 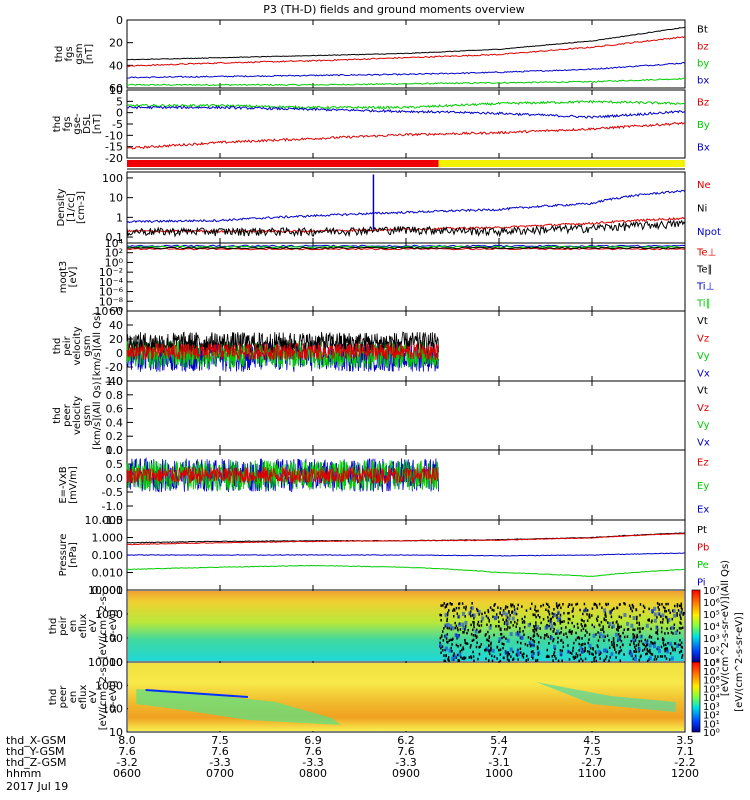 I want to click on y-axis-label: thdpeervelocitygsm[km/s](All Qs), so click(x=77, y=415).